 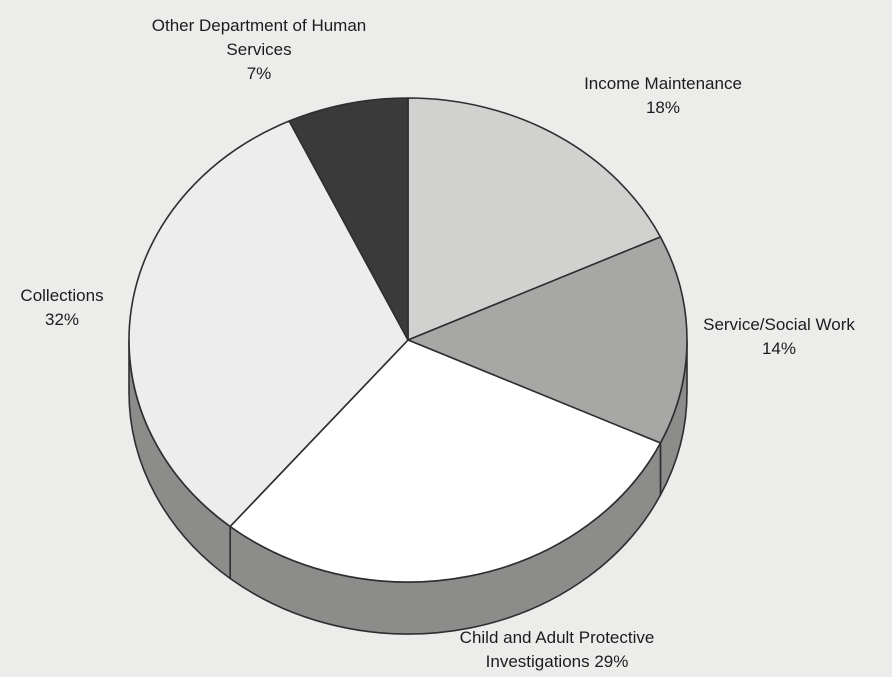 I want to click on label-collections-pct: 32%, so click(x=62, y=319).